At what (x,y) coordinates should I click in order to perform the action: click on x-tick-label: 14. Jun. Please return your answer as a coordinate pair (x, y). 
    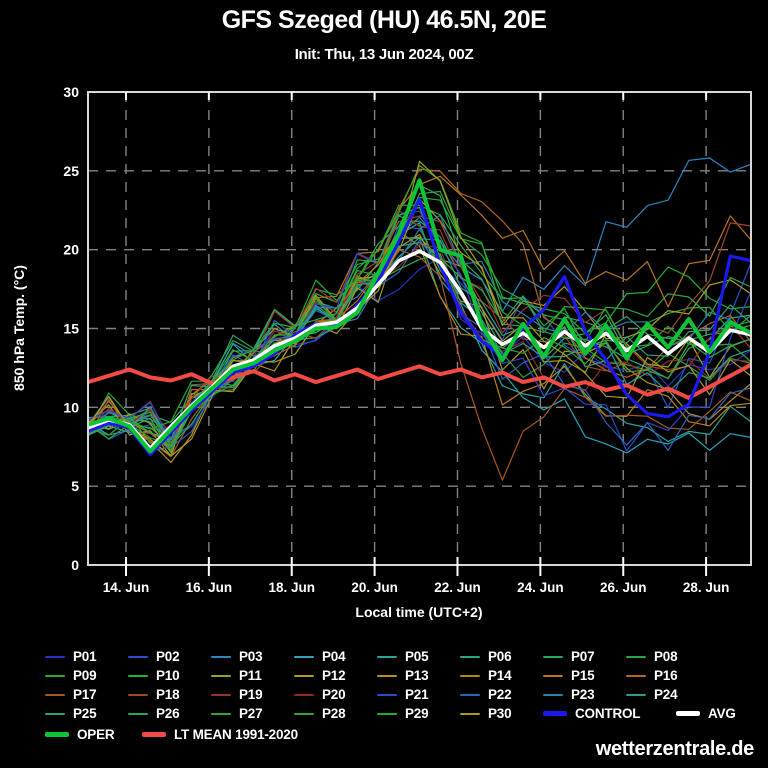
    Looking at the image, I should click on (126, 587).